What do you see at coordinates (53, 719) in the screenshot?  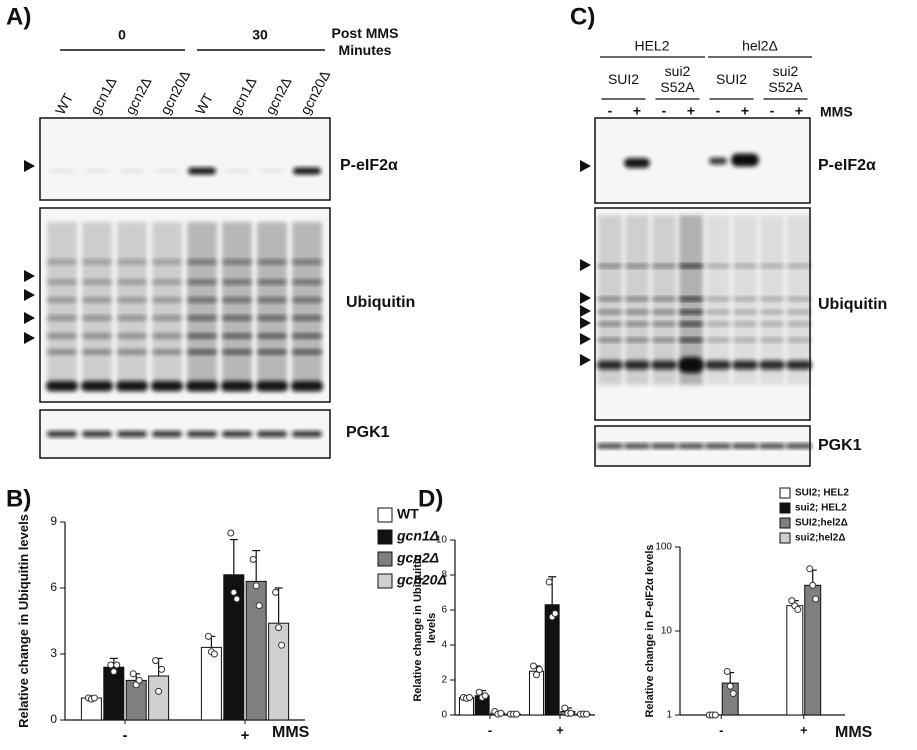 I see `y-tick-label: 0` at bounding box center [53, 719].